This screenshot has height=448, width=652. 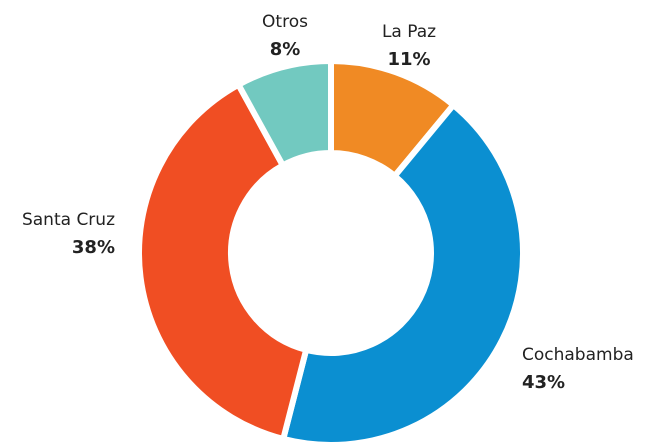 I want to click on slice-label: Otros, so click(x=285, y=22).